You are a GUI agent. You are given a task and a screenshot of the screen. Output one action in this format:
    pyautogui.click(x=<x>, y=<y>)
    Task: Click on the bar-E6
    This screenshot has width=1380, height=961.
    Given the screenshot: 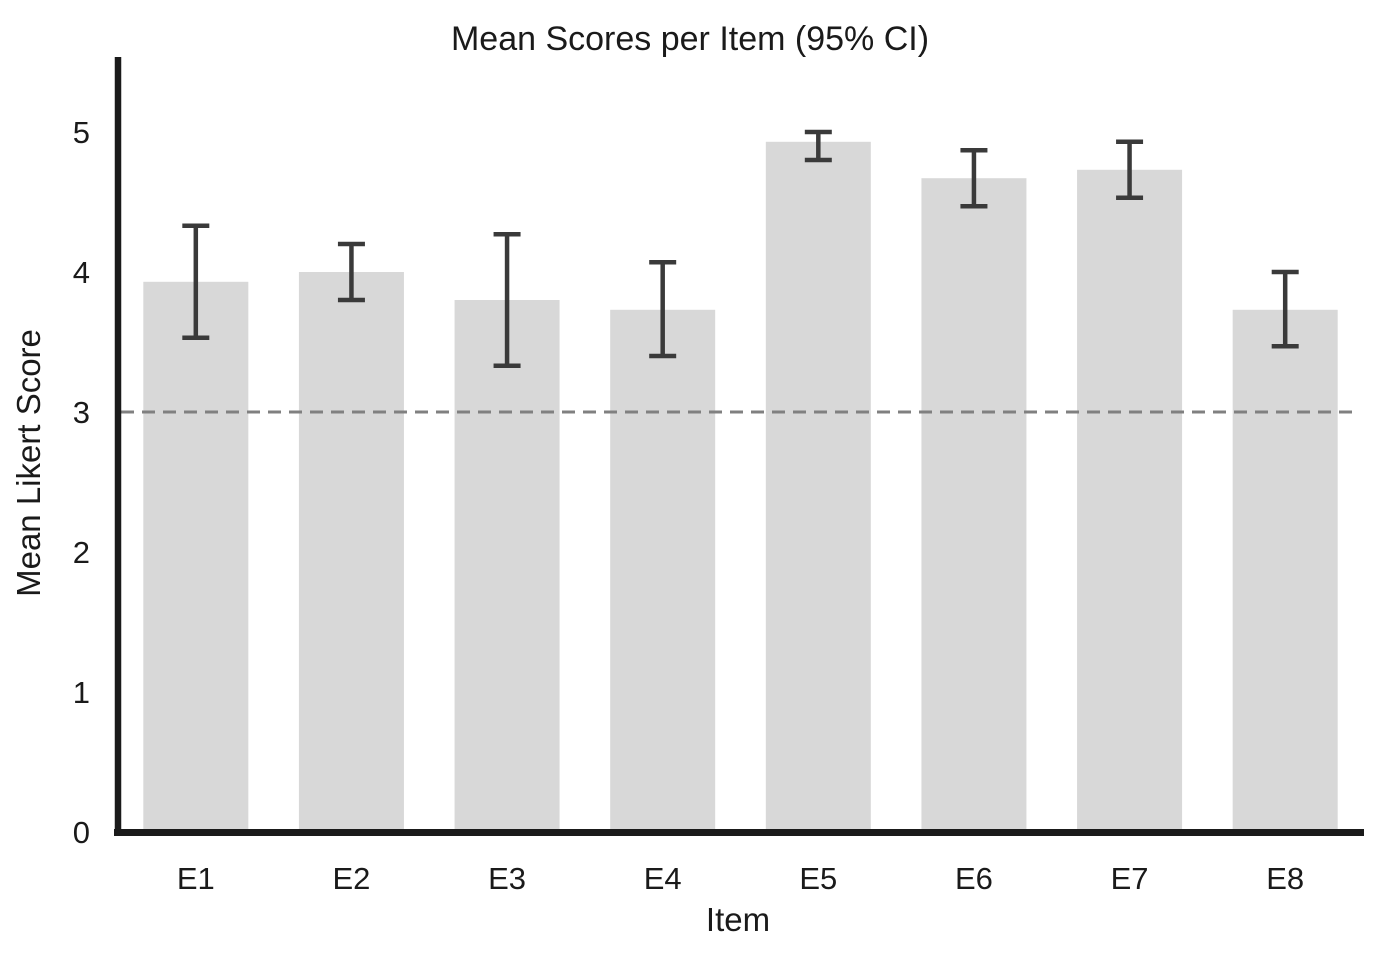 What is the action you would take?
    pyautogui.click(x=974, y=506)
    